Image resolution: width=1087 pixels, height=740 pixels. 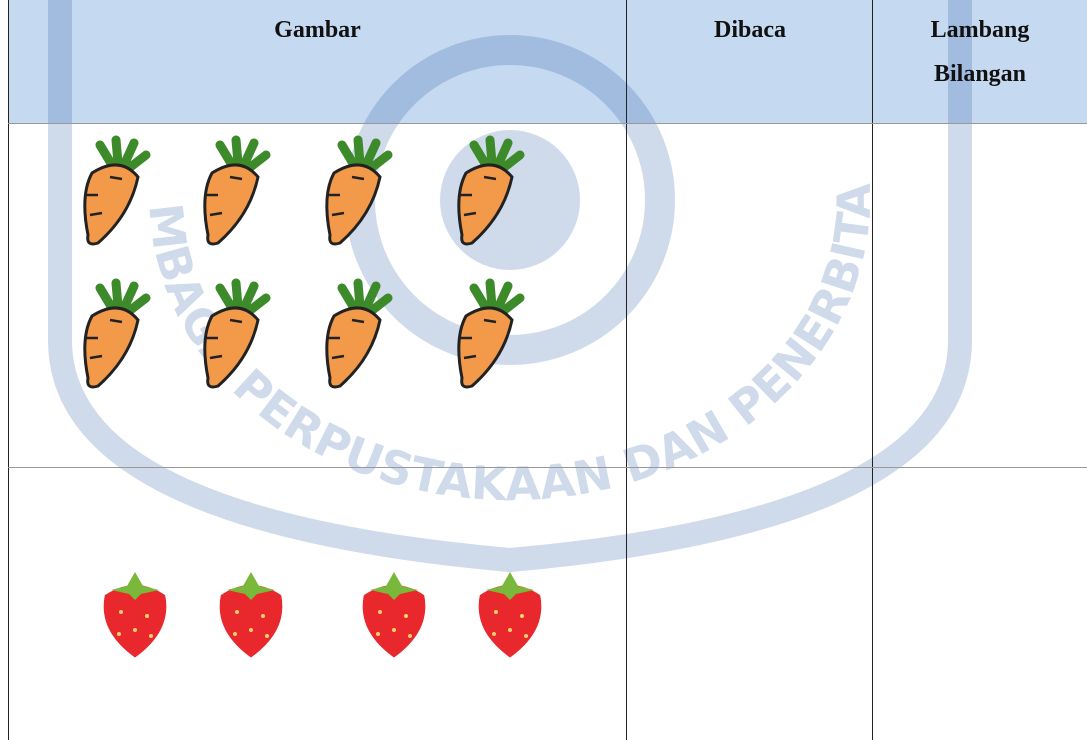 I want to click on header-cell: Gambar, so click(x=317, y=30).